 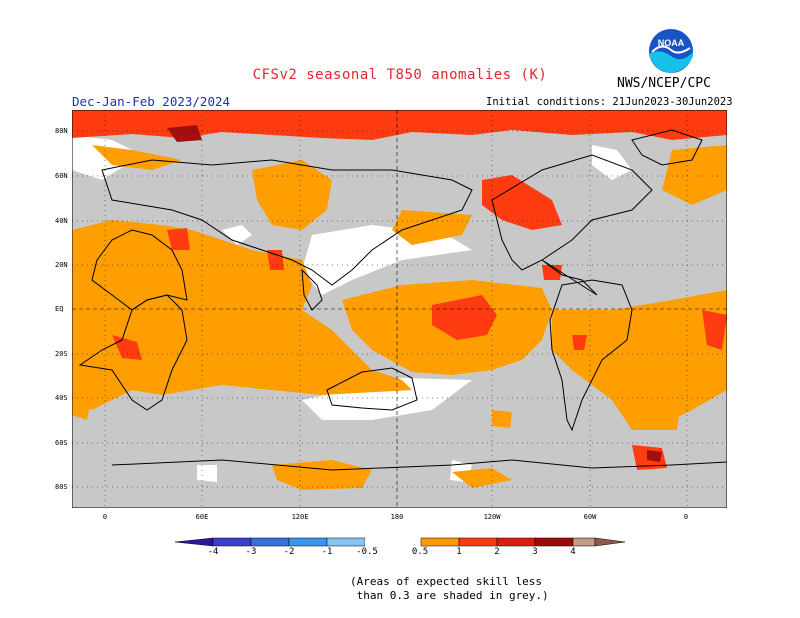 What do you see at coordinates (459, 552) in the screenshot?
I see `colorbar-label: 1` at bounding box center [459, 552].